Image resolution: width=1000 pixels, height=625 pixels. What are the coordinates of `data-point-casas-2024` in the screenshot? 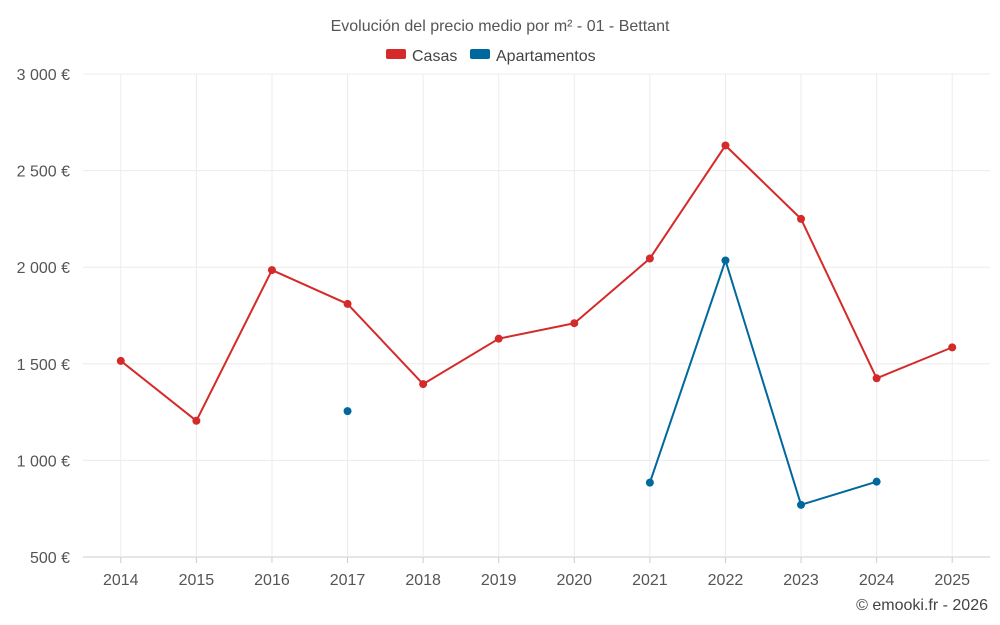 It's located at (876, 378).